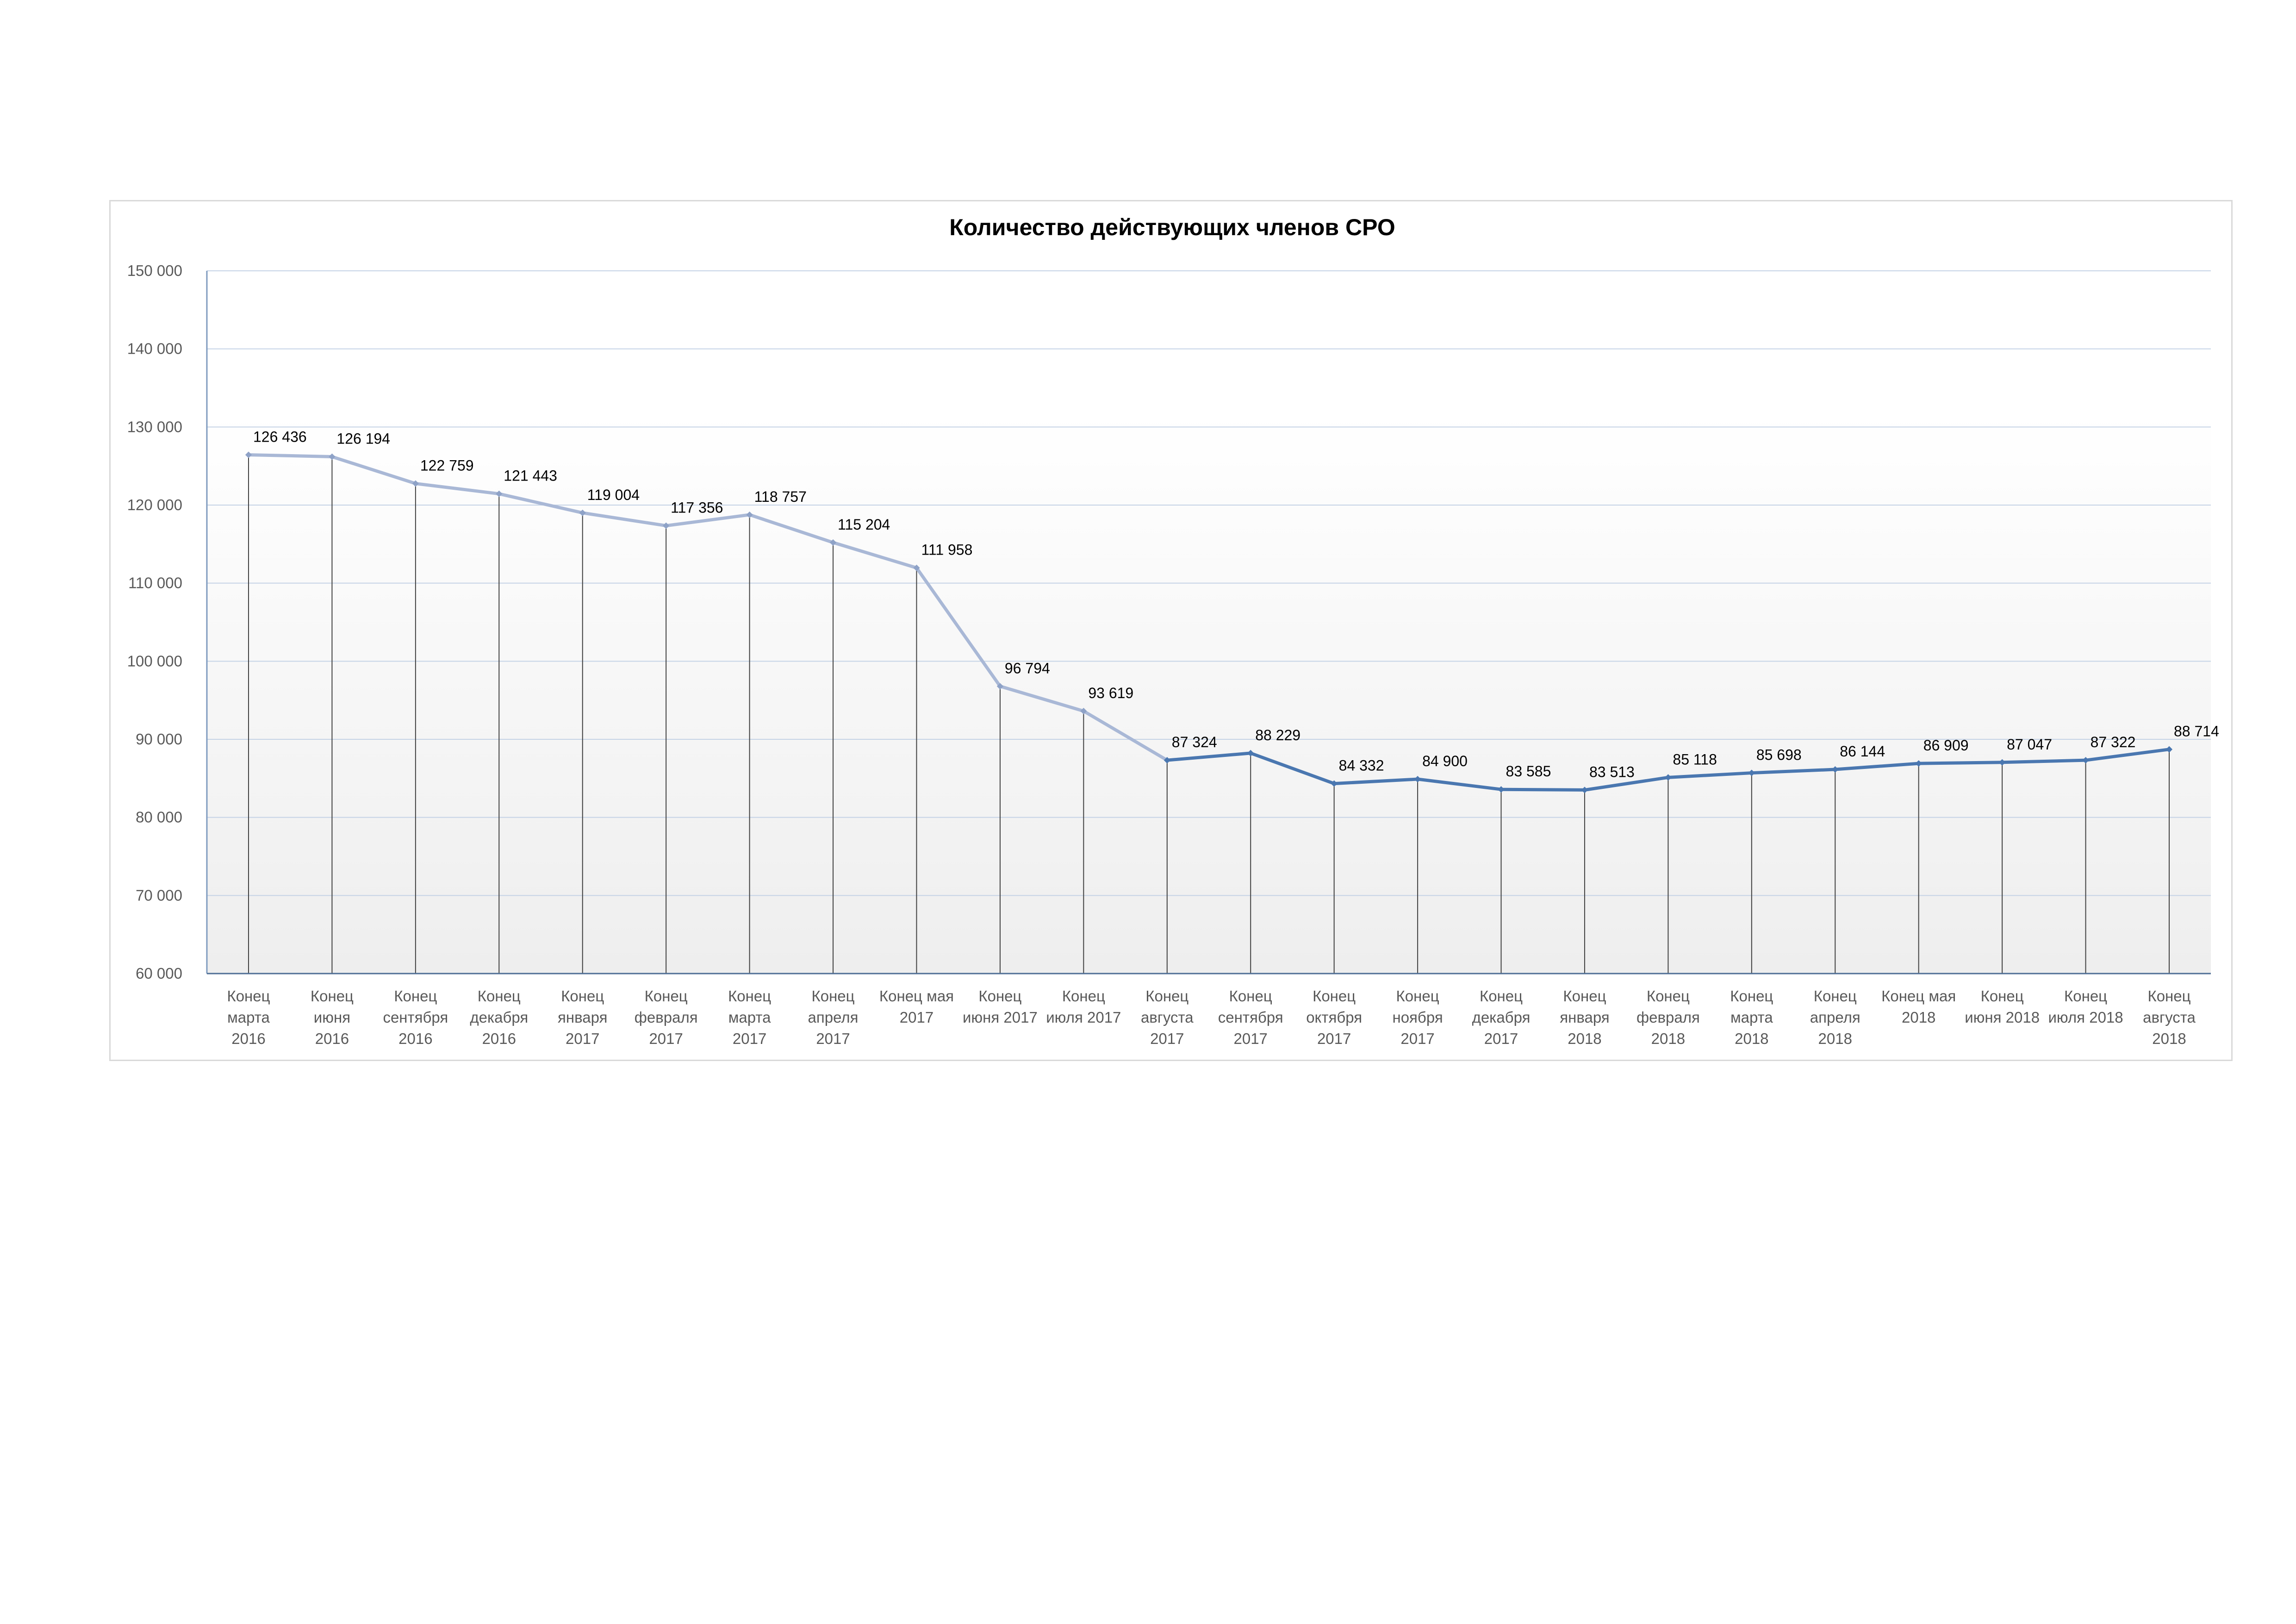 Image resolution: width=2296 pixels, height=1624 pixels. Describe the element at coordinates (159, 817) in the screenshot. I see `y-tick-label: 80 000` at that location.